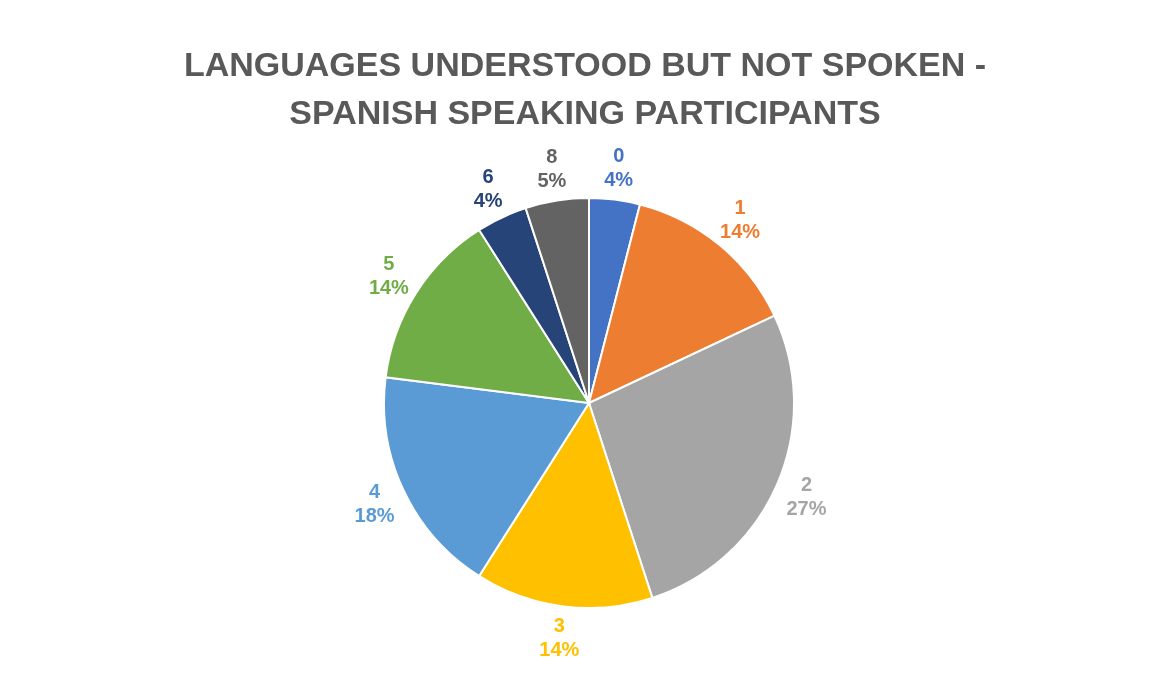  What do you see at coordinates (740, 207) in the screenshot?
I see `slice-label: 1` at bounding box center [740, 207].